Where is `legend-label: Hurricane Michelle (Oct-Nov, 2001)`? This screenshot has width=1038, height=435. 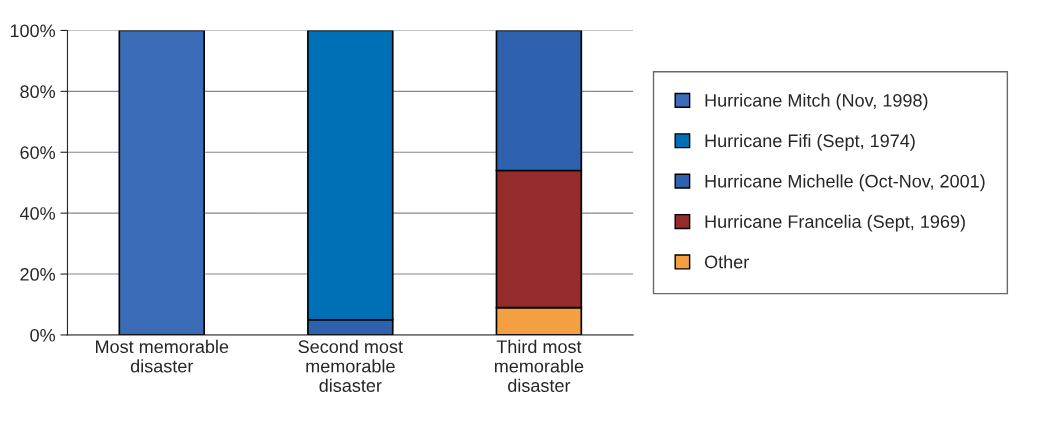
legend-label: Hurricane Michelle (Oct-Nov, 2001) is located at coordinates (845, 183).